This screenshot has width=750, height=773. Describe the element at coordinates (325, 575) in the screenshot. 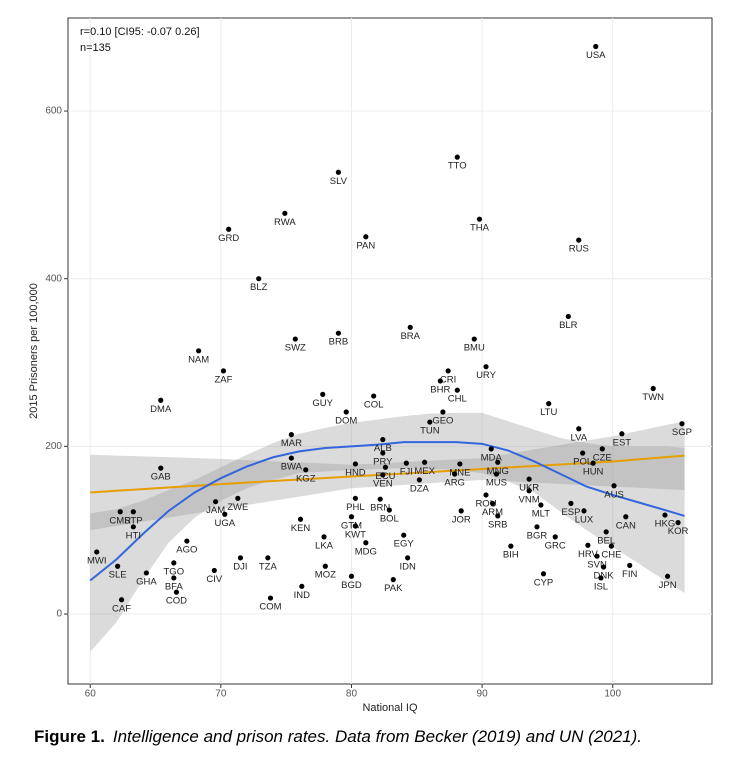

I see `point-label: MOZ` at that location.